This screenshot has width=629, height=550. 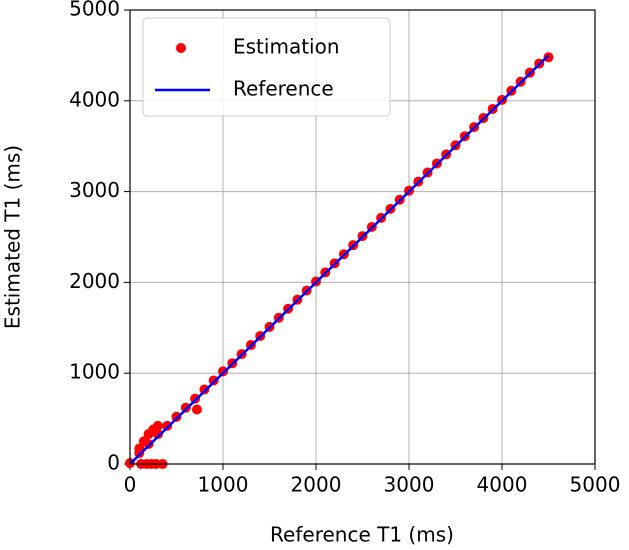 I want to click on x-tick-label: 4000, so click(x=502, y=485).